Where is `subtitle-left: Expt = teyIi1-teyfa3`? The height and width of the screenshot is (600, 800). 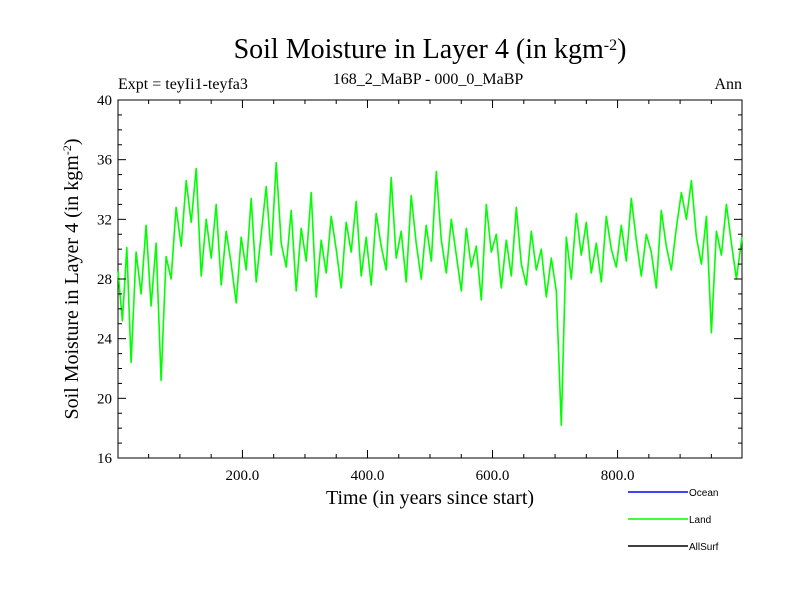 subtitle-left: Expt = teyIi1-teyfa3 is located at coordinates (183, 84).